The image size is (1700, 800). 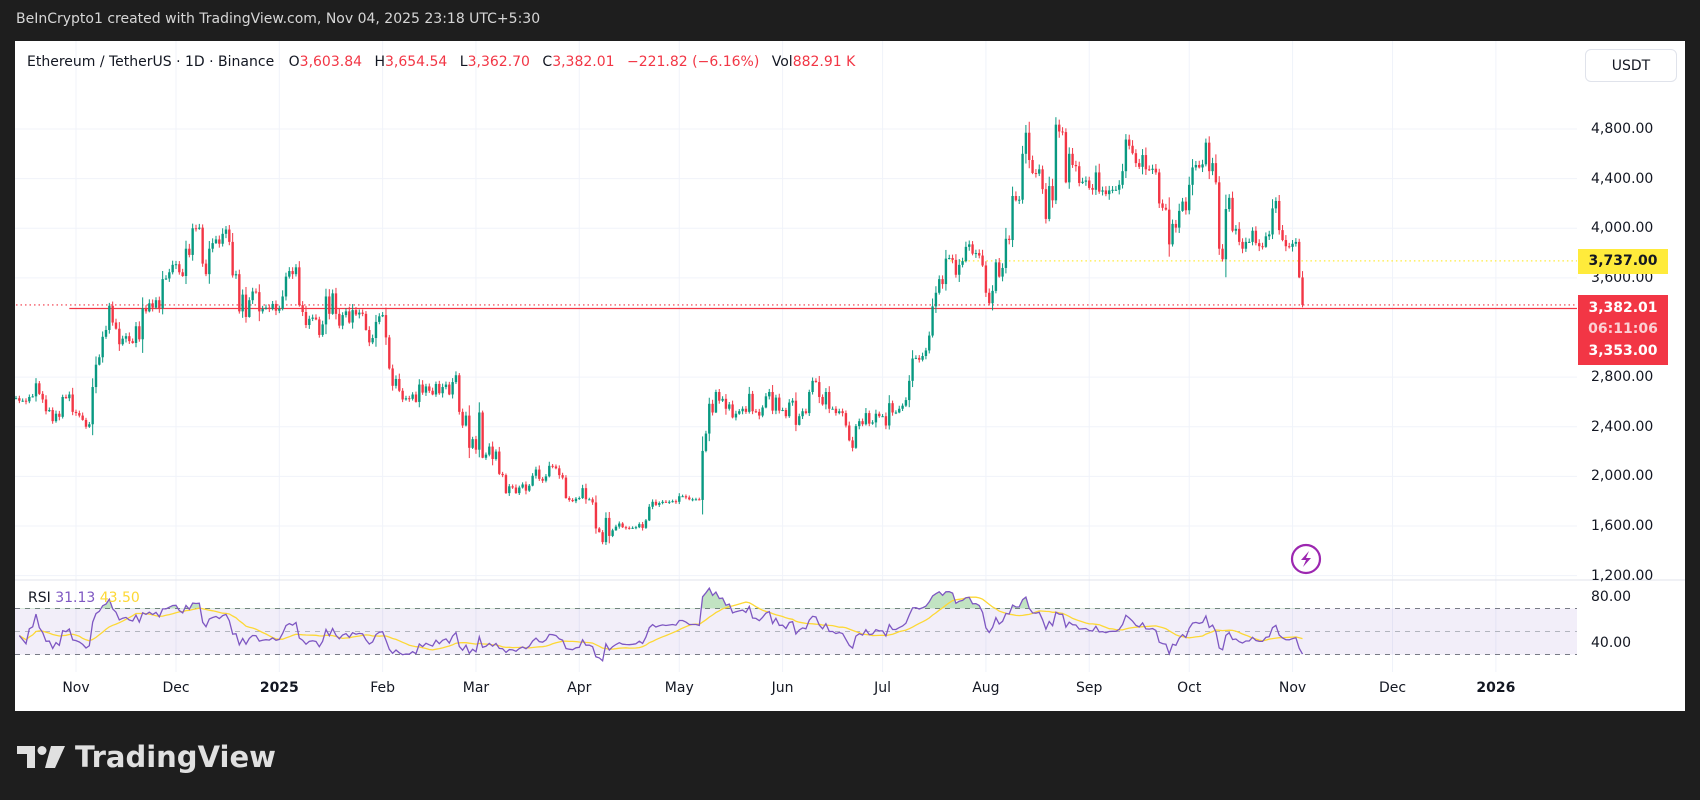 What do you see at coordinates (1089, 688) in the screenshot?
I see `time-axis-tick: Sep` at bounding box center [1089, 688].